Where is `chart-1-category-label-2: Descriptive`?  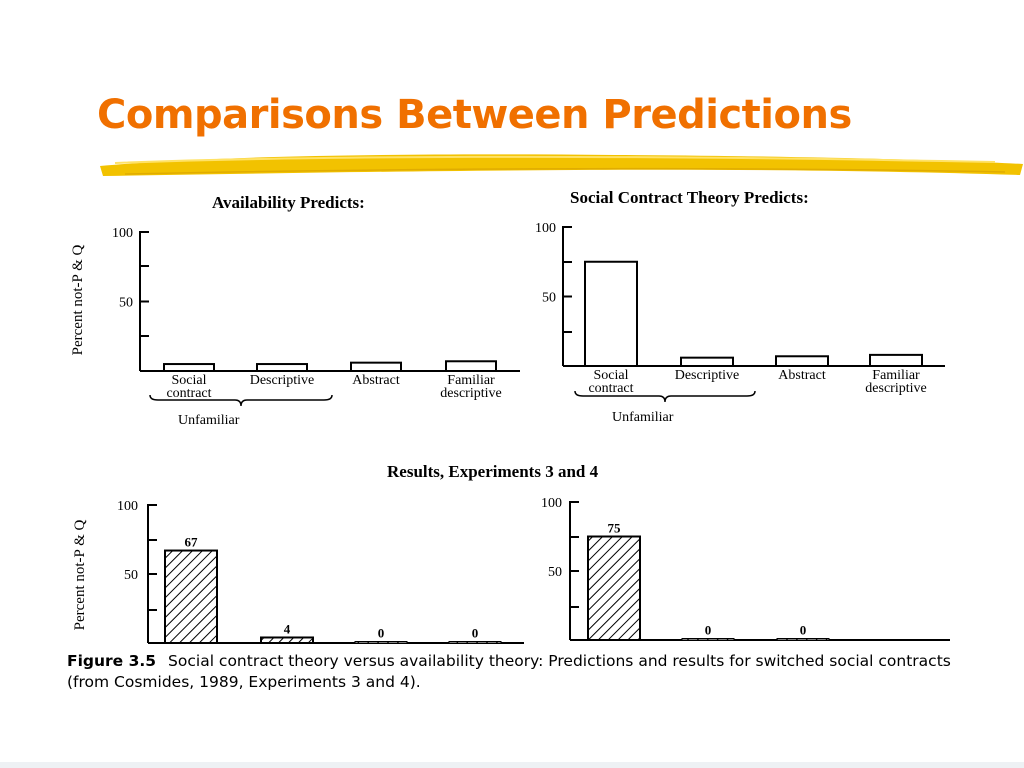
chart-1-category-label-2: Descriptive is located at coordinates (282, 380).